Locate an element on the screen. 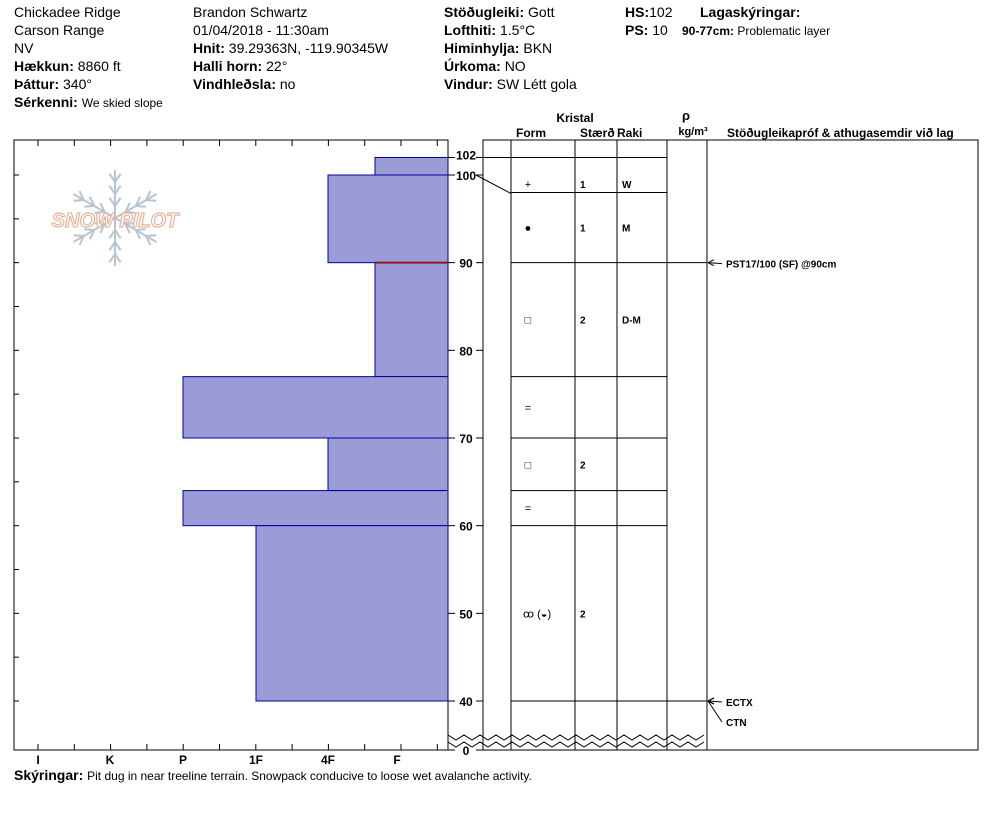  header-comments: Stöðugleikapróf & athugasemdir við lag is located at coordinates (840, 133).